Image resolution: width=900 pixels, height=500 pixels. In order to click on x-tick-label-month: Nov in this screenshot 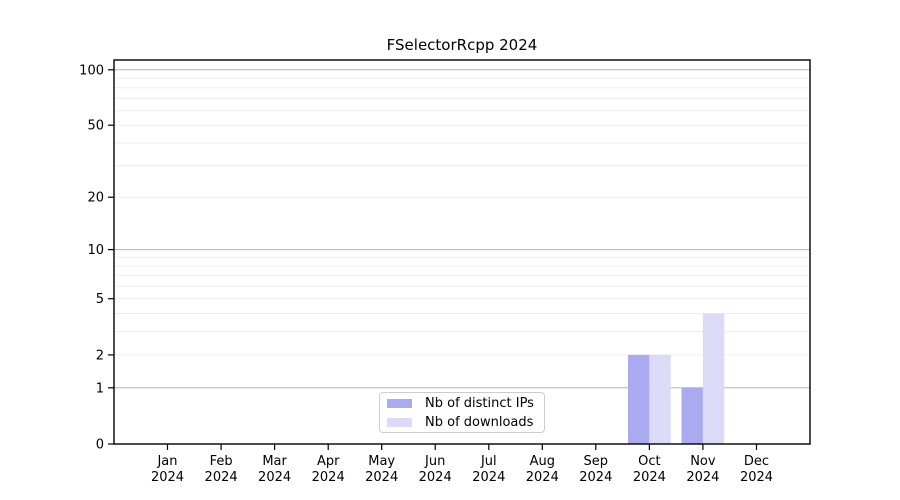, I will do `click(703, 461)`.